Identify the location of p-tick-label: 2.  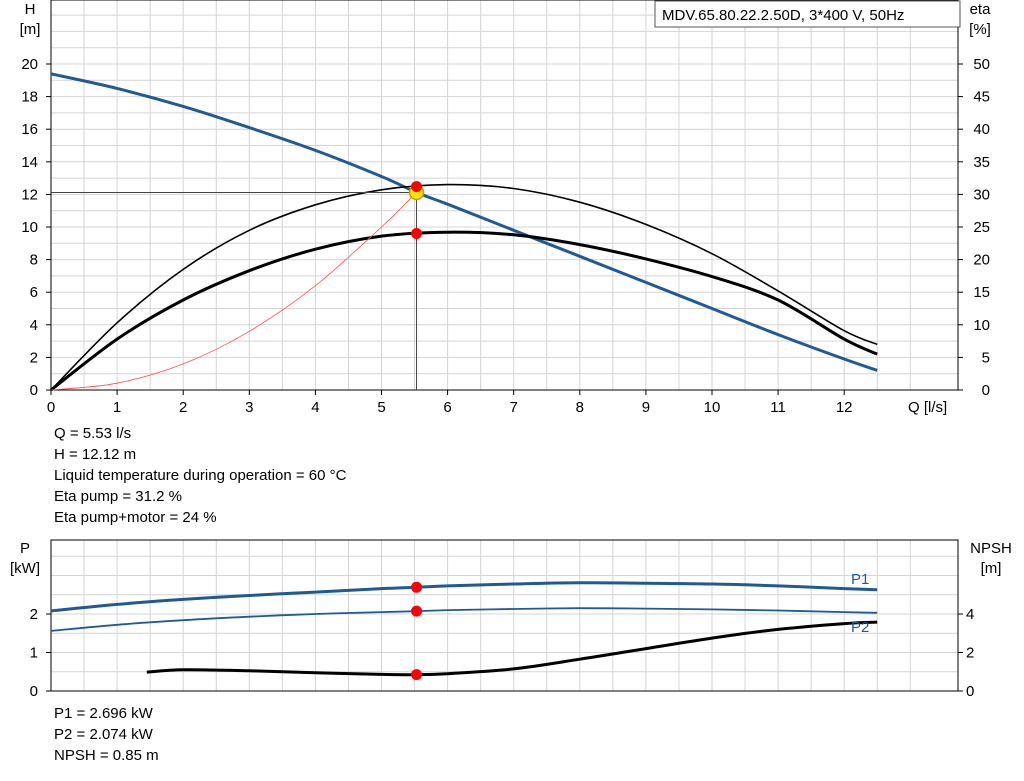
(34, 614).